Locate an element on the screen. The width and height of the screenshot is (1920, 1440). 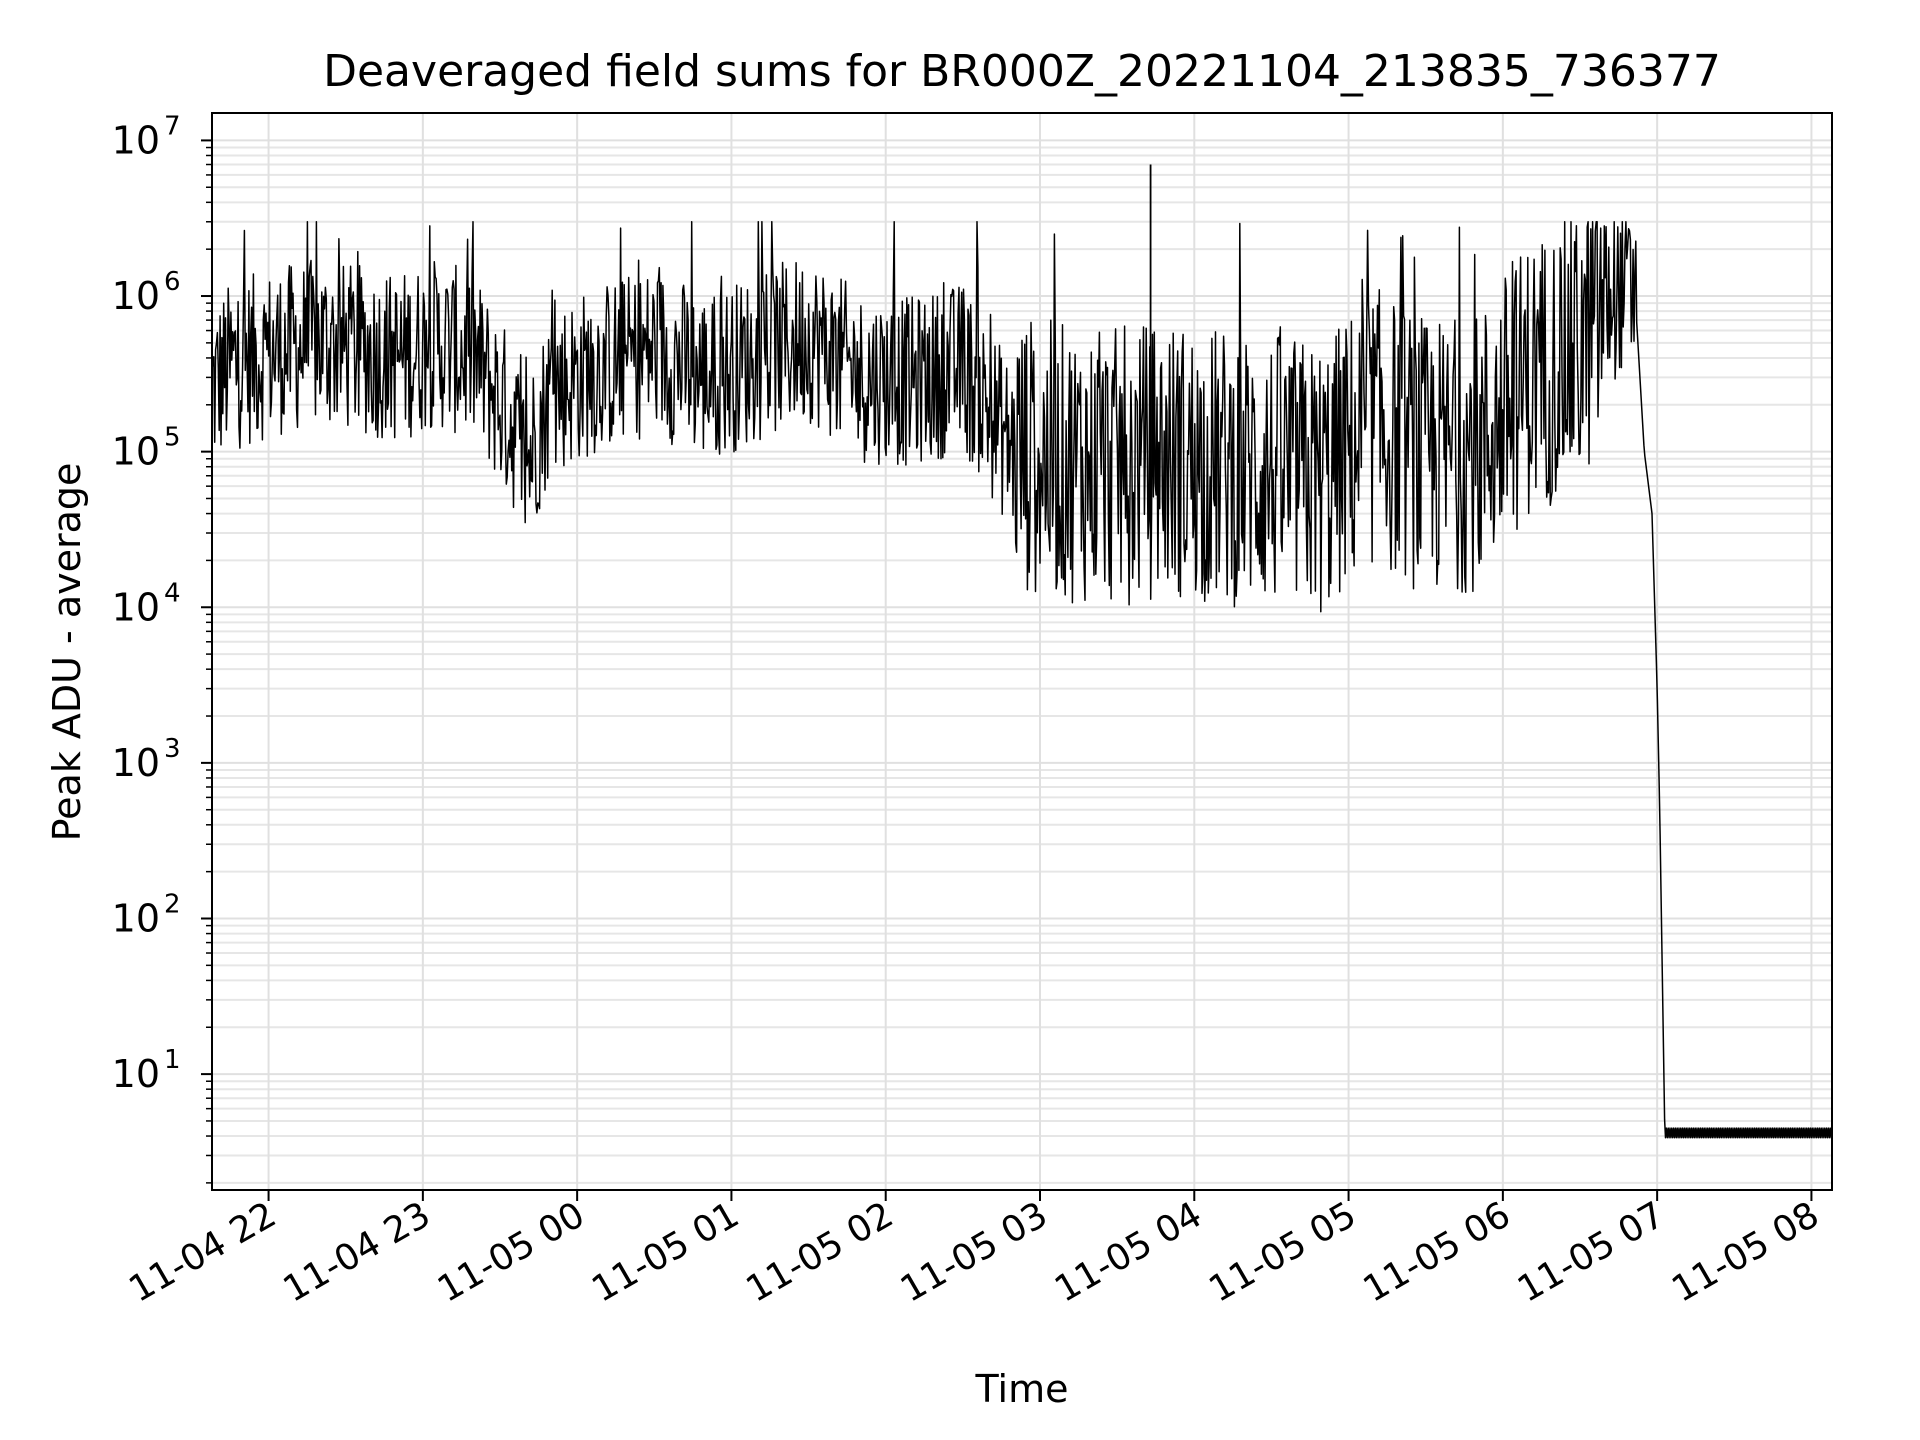
y-tick-exponent: 2 is located at coordinates (172, 904).